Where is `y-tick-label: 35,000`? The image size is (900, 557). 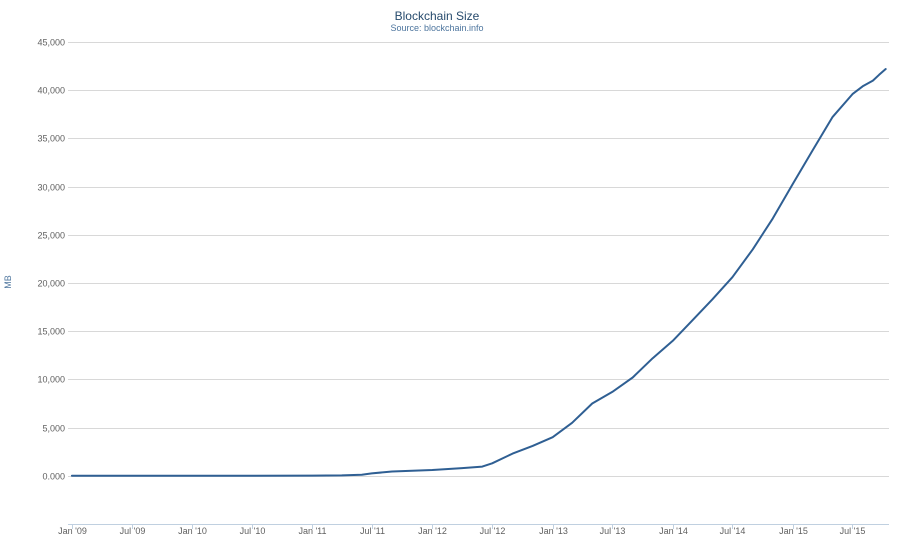
y-tick-label: 35,000 is located at coordinates (51, 139).